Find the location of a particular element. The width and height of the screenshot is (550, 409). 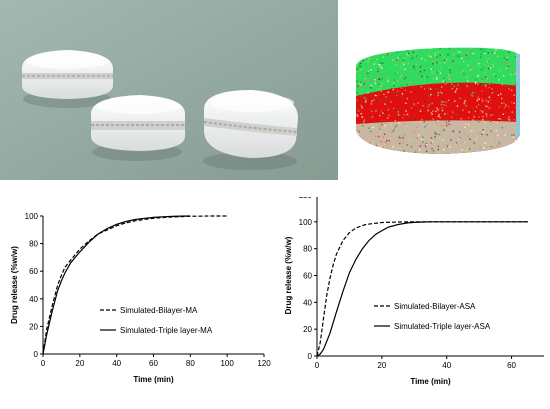

ma-chart-y-tick-label: 60 is located at coordinates (33, 271).